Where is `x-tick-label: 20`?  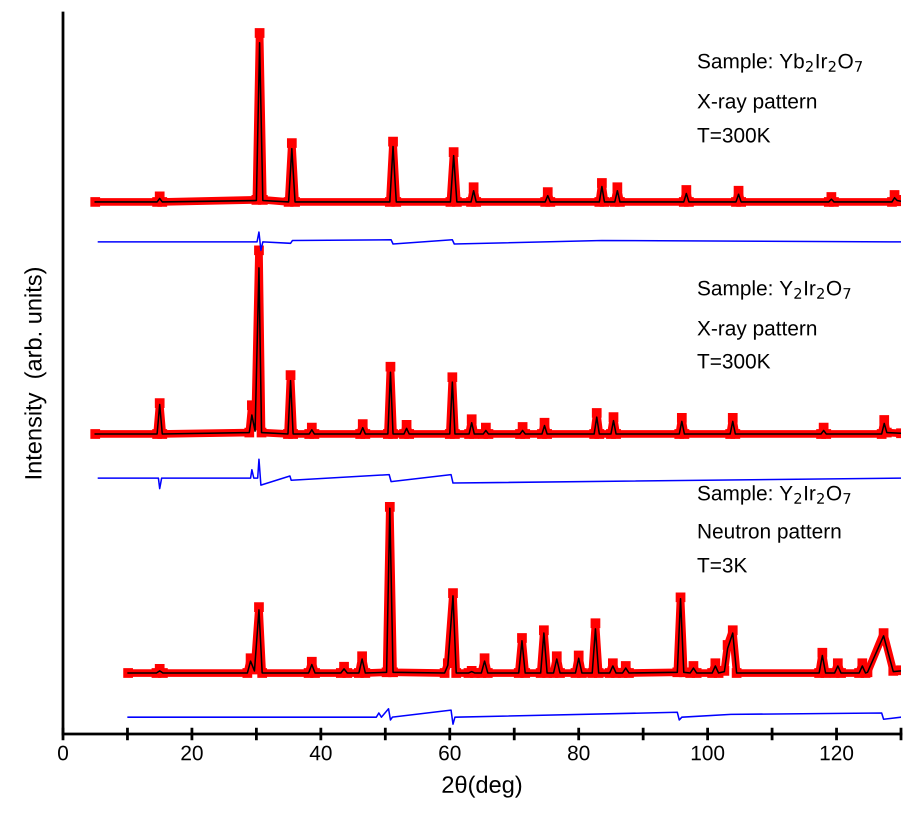
x-tick-label: 20 is located at coordinates (192, 753).